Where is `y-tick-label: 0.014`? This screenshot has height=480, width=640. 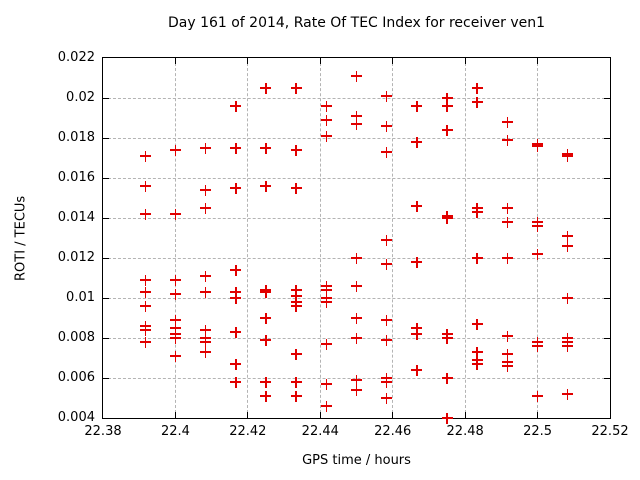
y-tick-label: 0.014 is located at coordinates (76, 217).